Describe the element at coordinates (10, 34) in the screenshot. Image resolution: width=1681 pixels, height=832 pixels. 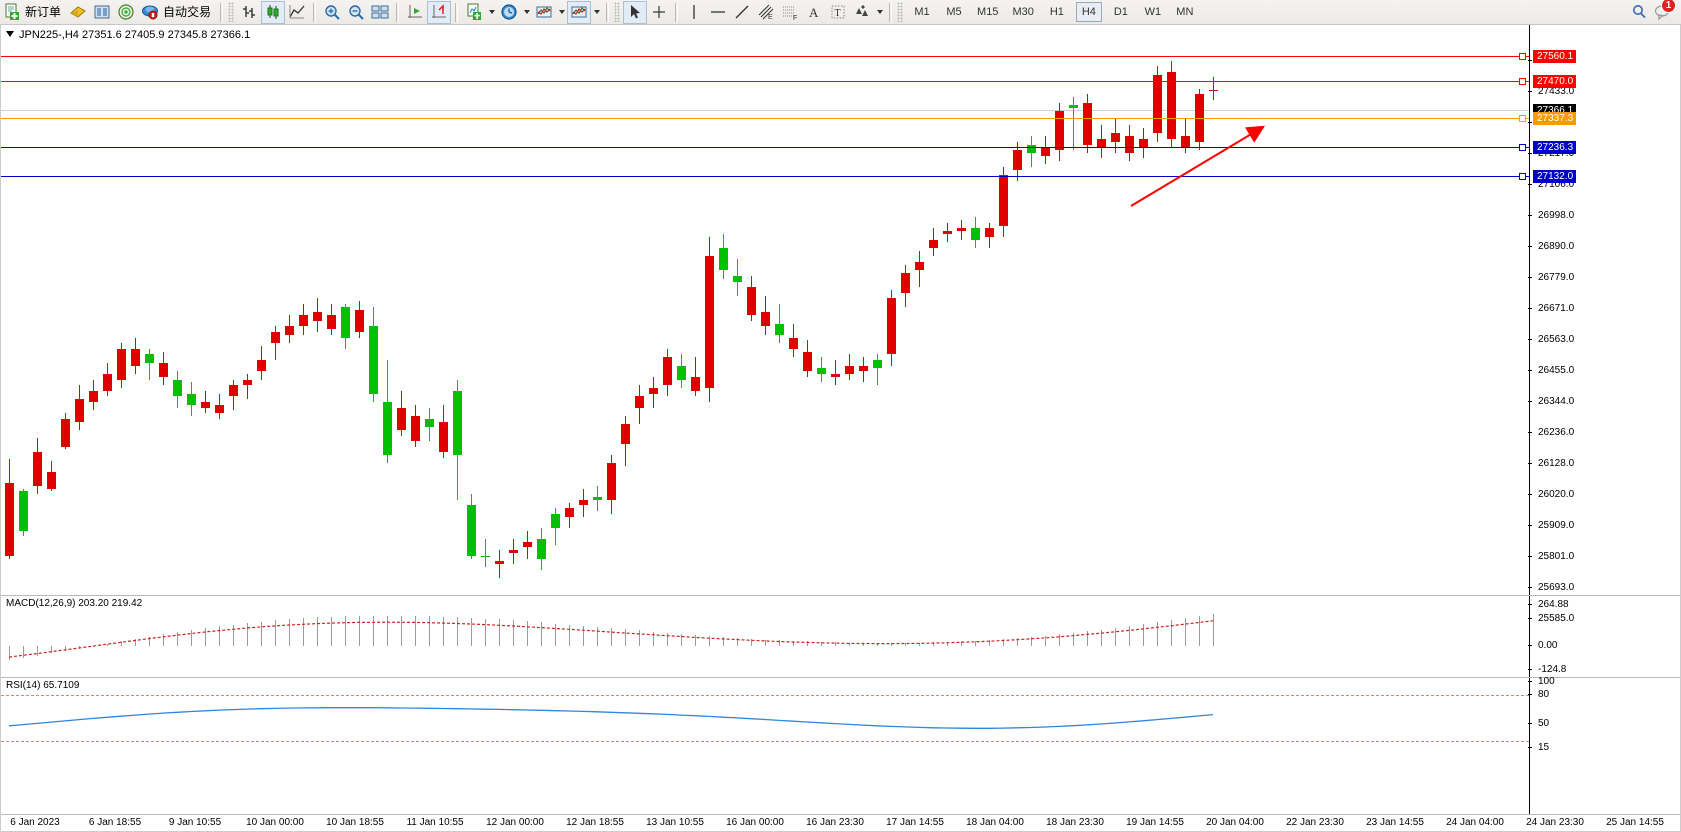
I see `symbol-collapse-icon` at that location.